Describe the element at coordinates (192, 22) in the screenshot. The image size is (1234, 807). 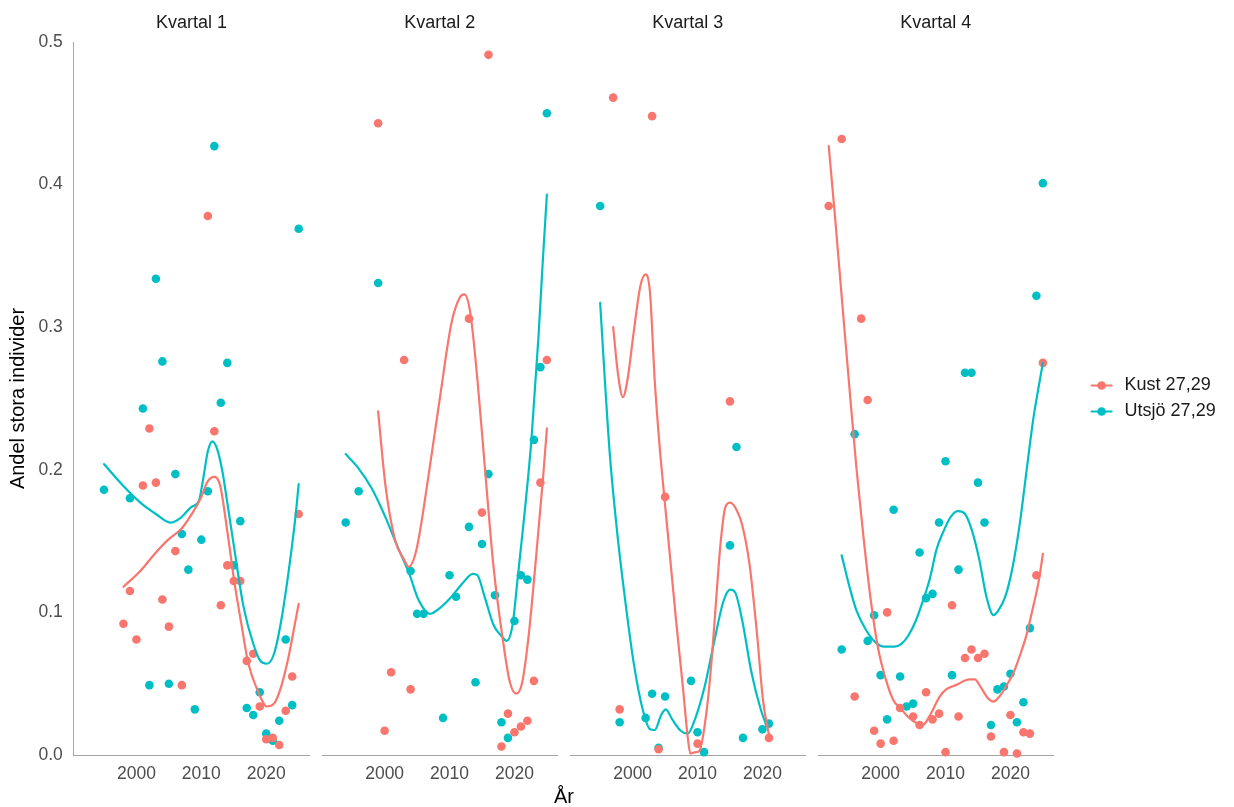
I see `chart-title: Kvartal 1` at that location.